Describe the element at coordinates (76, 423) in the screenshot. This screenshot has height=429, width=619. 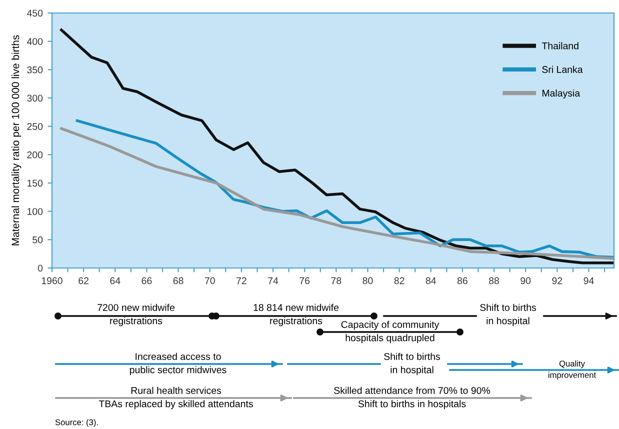
I see `source-note: Source: (3).` at that location.